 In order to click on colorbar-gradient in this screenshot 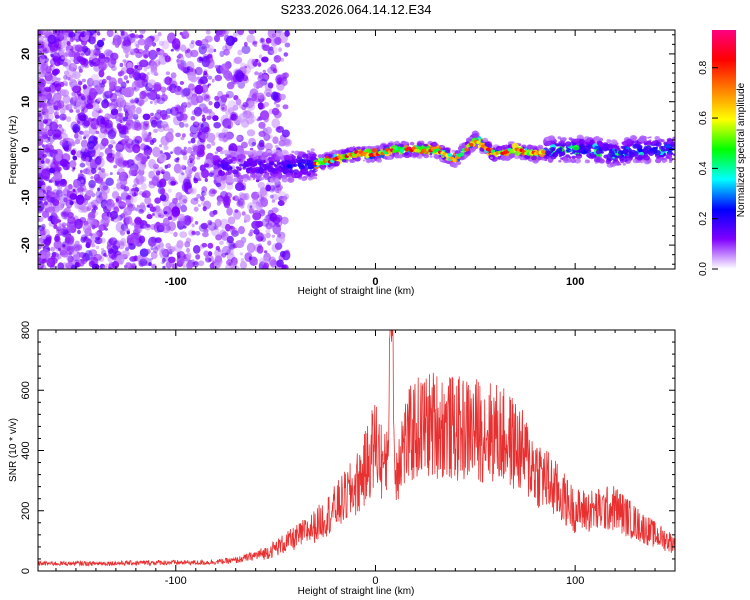, I will do `click(724, 149)`.